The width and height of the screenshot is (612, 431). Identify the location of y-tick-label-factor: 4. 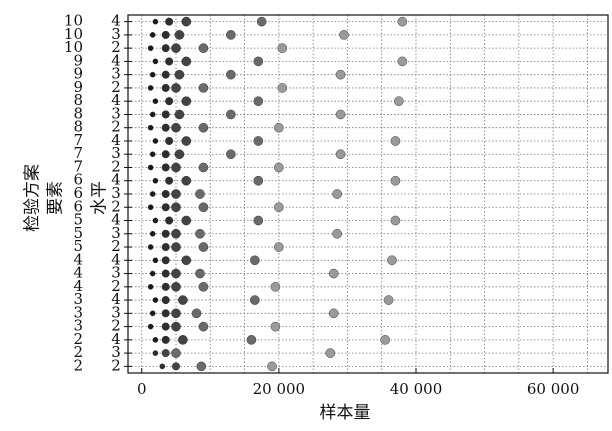
(78, 286).